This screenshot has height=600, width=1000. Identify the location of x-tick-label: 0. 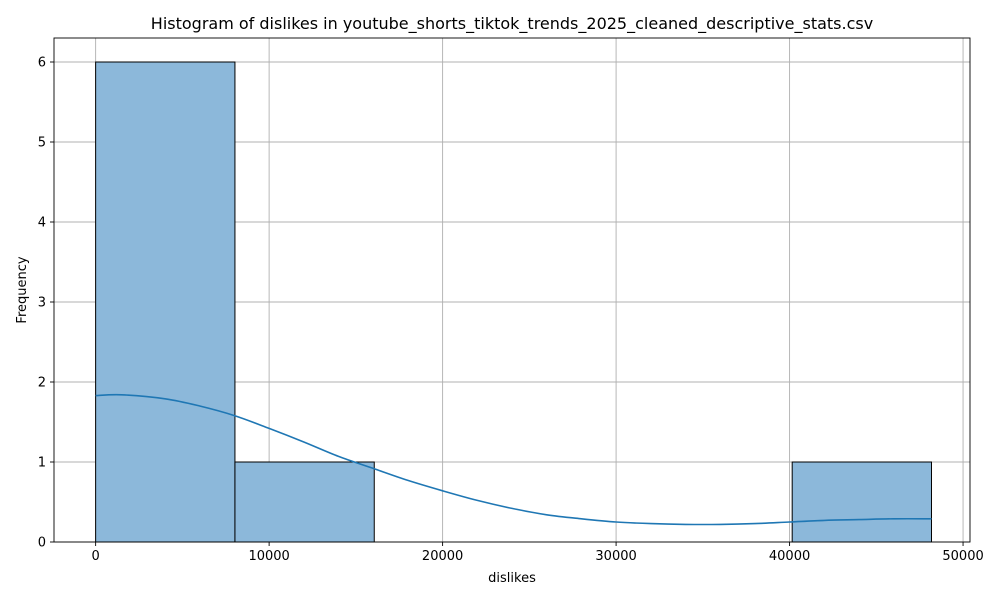
(95, 556).